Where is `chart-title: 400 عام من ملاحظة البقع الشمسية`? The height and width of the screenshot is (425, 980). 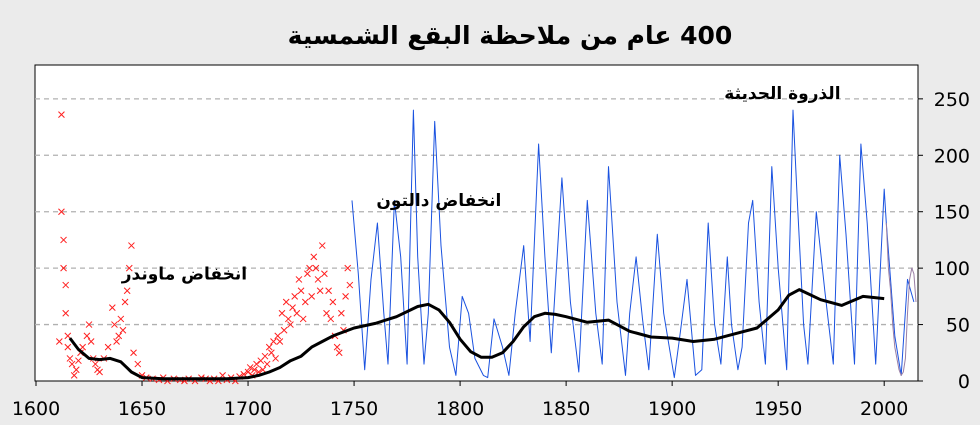
chart-title: 400 عام من ملاحظة البقع الشمسية is located at coordinates (510, 36).